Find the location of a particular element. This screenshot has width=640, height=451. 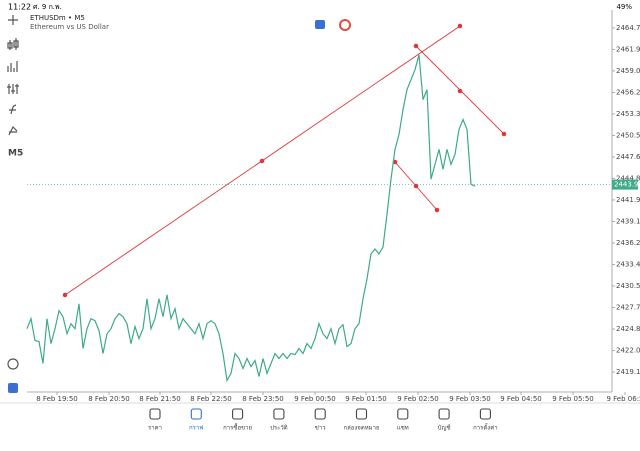

trade-icon is located at coordinates (345, 25).